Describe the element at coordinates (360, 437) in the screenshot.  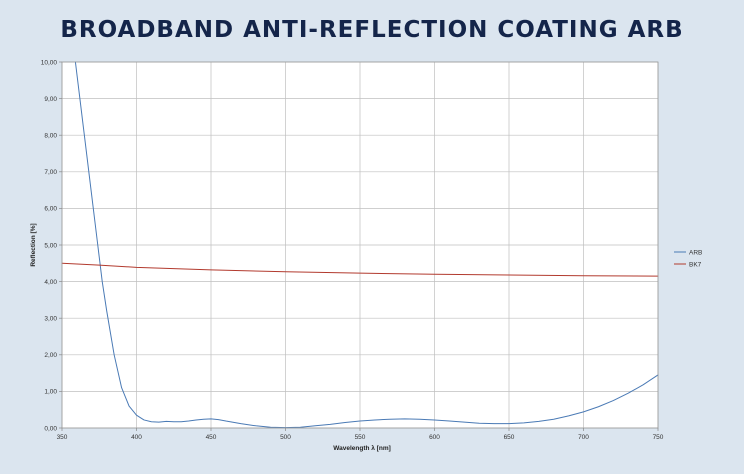
I see `x-tick-label: 550` at that location.